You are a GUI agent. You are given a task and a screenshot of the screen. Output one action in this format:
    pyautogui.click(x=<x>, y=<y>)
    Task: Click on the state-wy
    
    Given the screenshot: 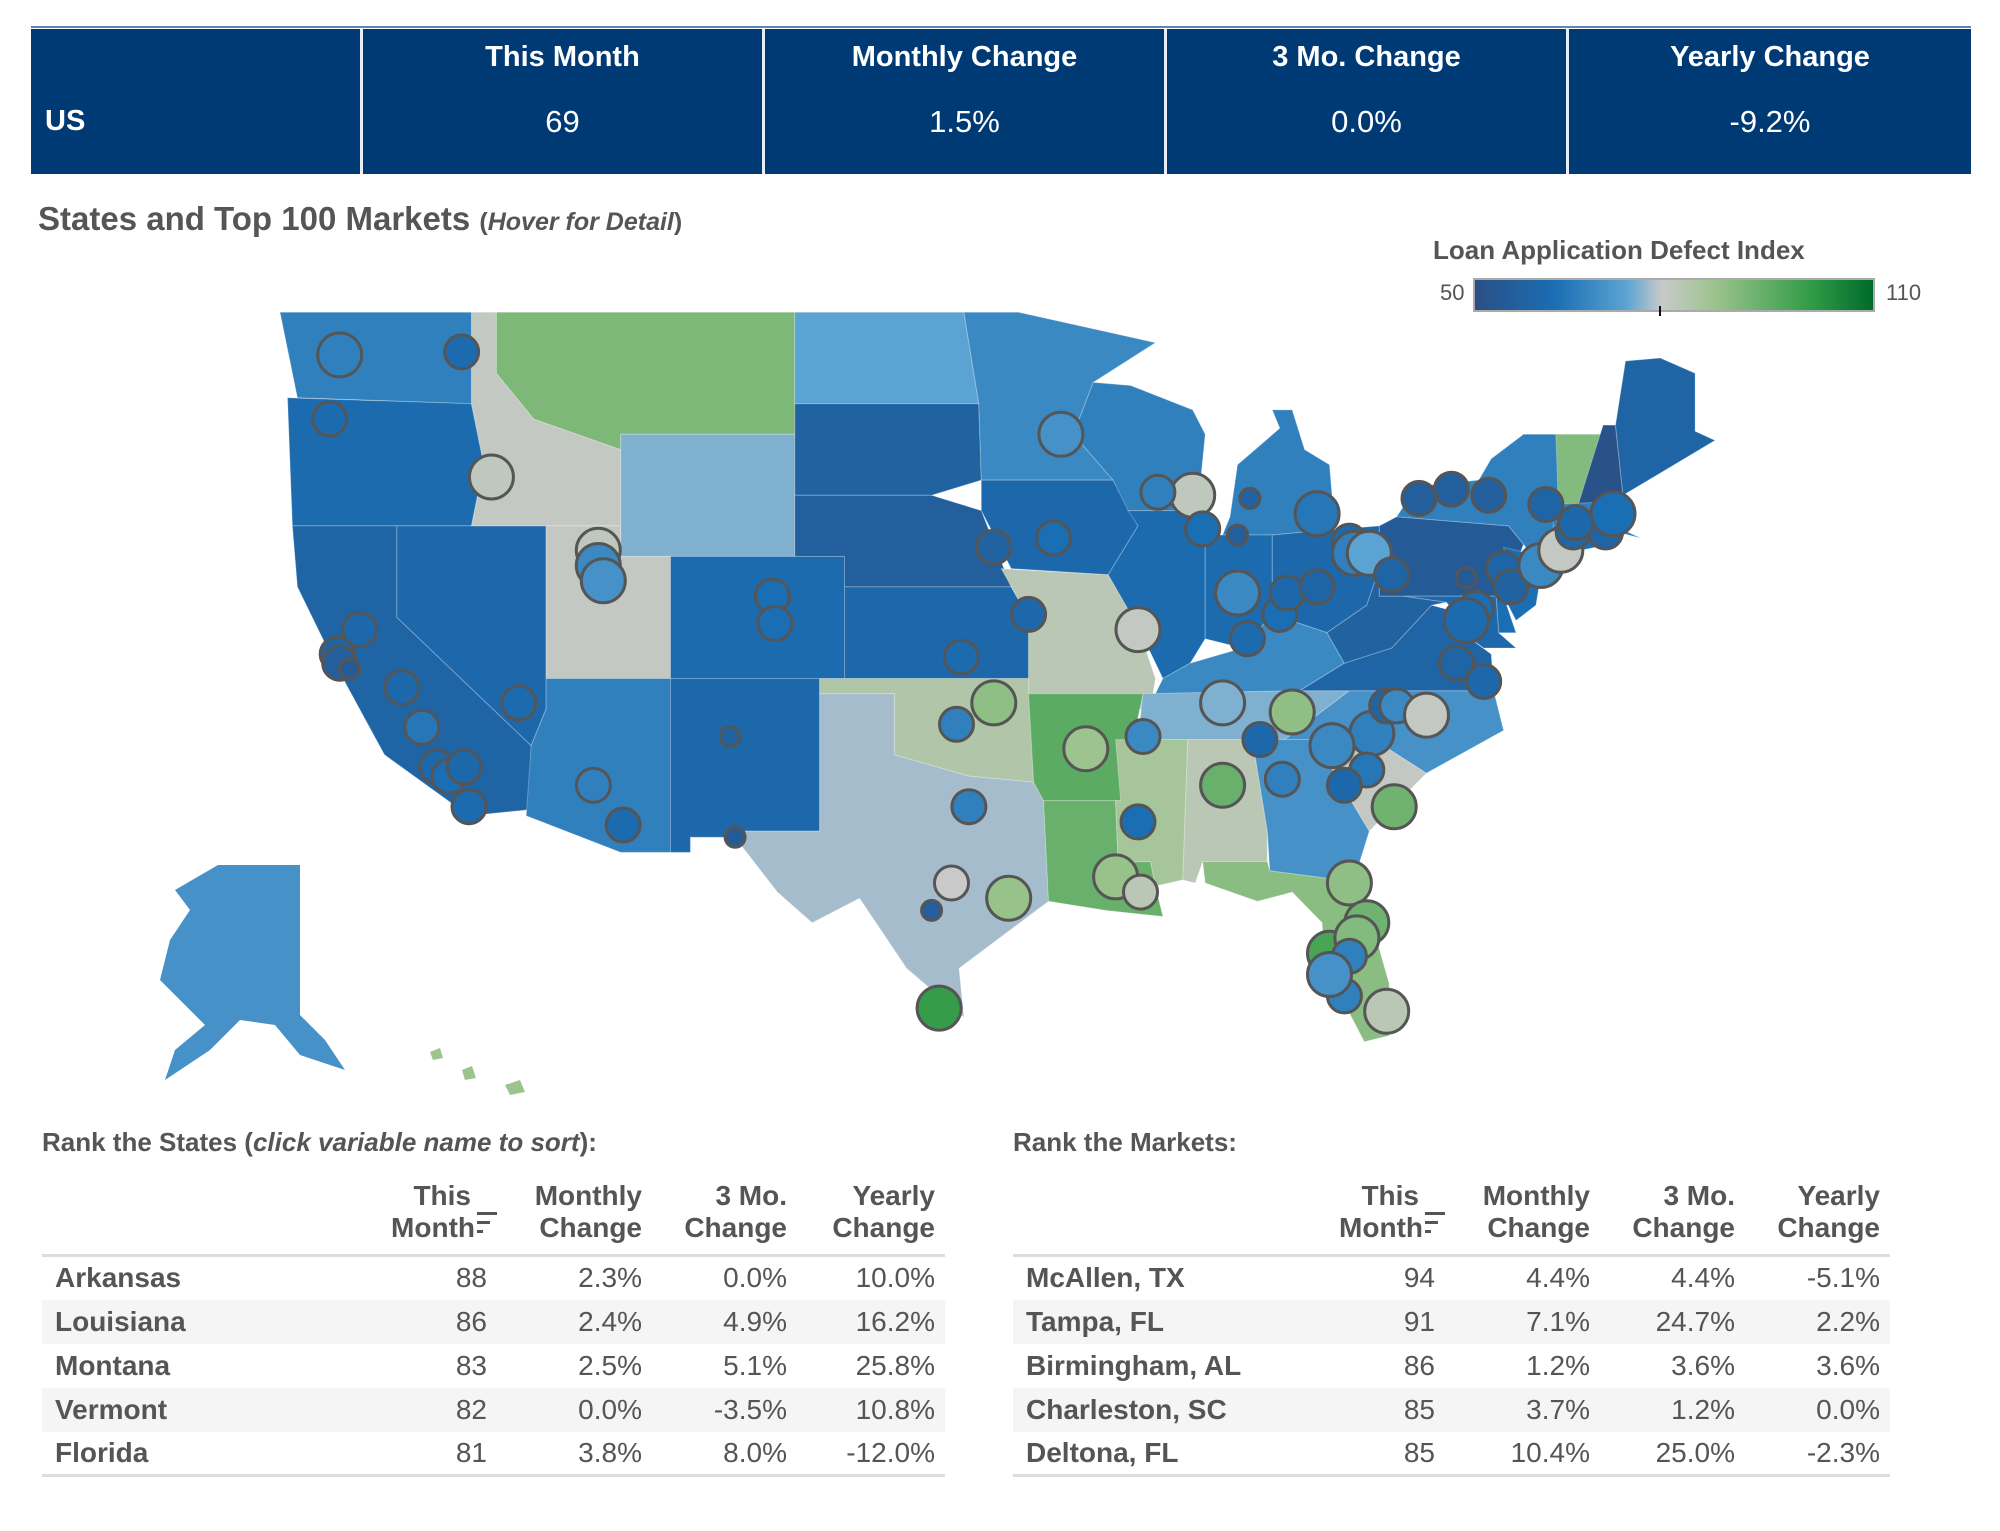 What is the action you would take?
    pyautogui.click(x=708, y=495)
    